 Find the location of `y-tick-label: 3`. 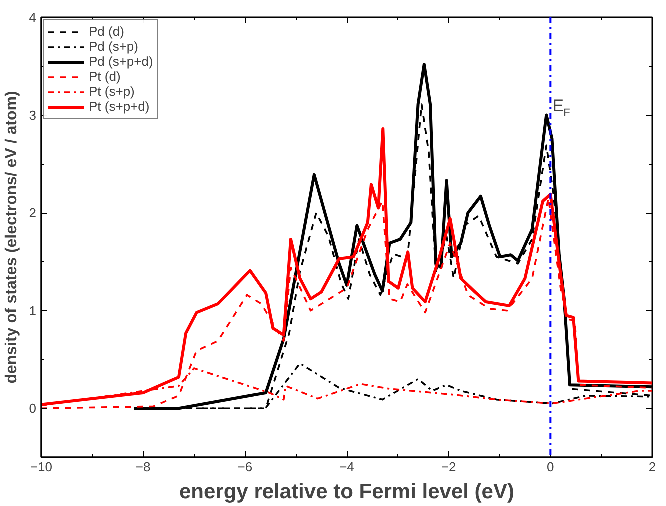

y-tick-label: 3 is located at coordinates (33, 115).